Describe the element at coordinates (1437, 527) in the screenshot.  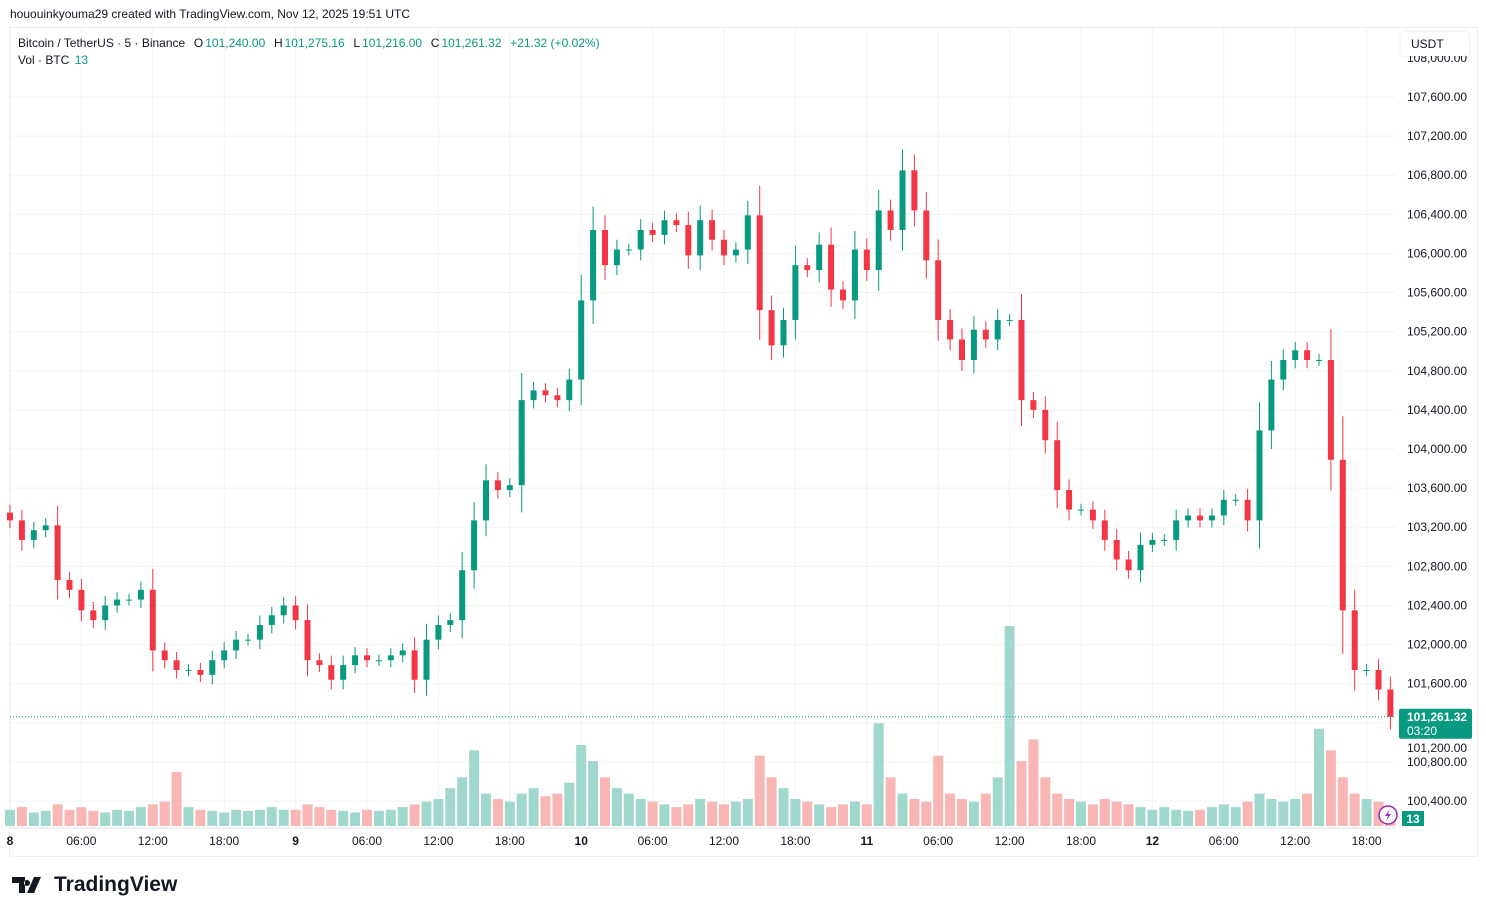
I see `y-tick-label: 103,200.00` at that location.